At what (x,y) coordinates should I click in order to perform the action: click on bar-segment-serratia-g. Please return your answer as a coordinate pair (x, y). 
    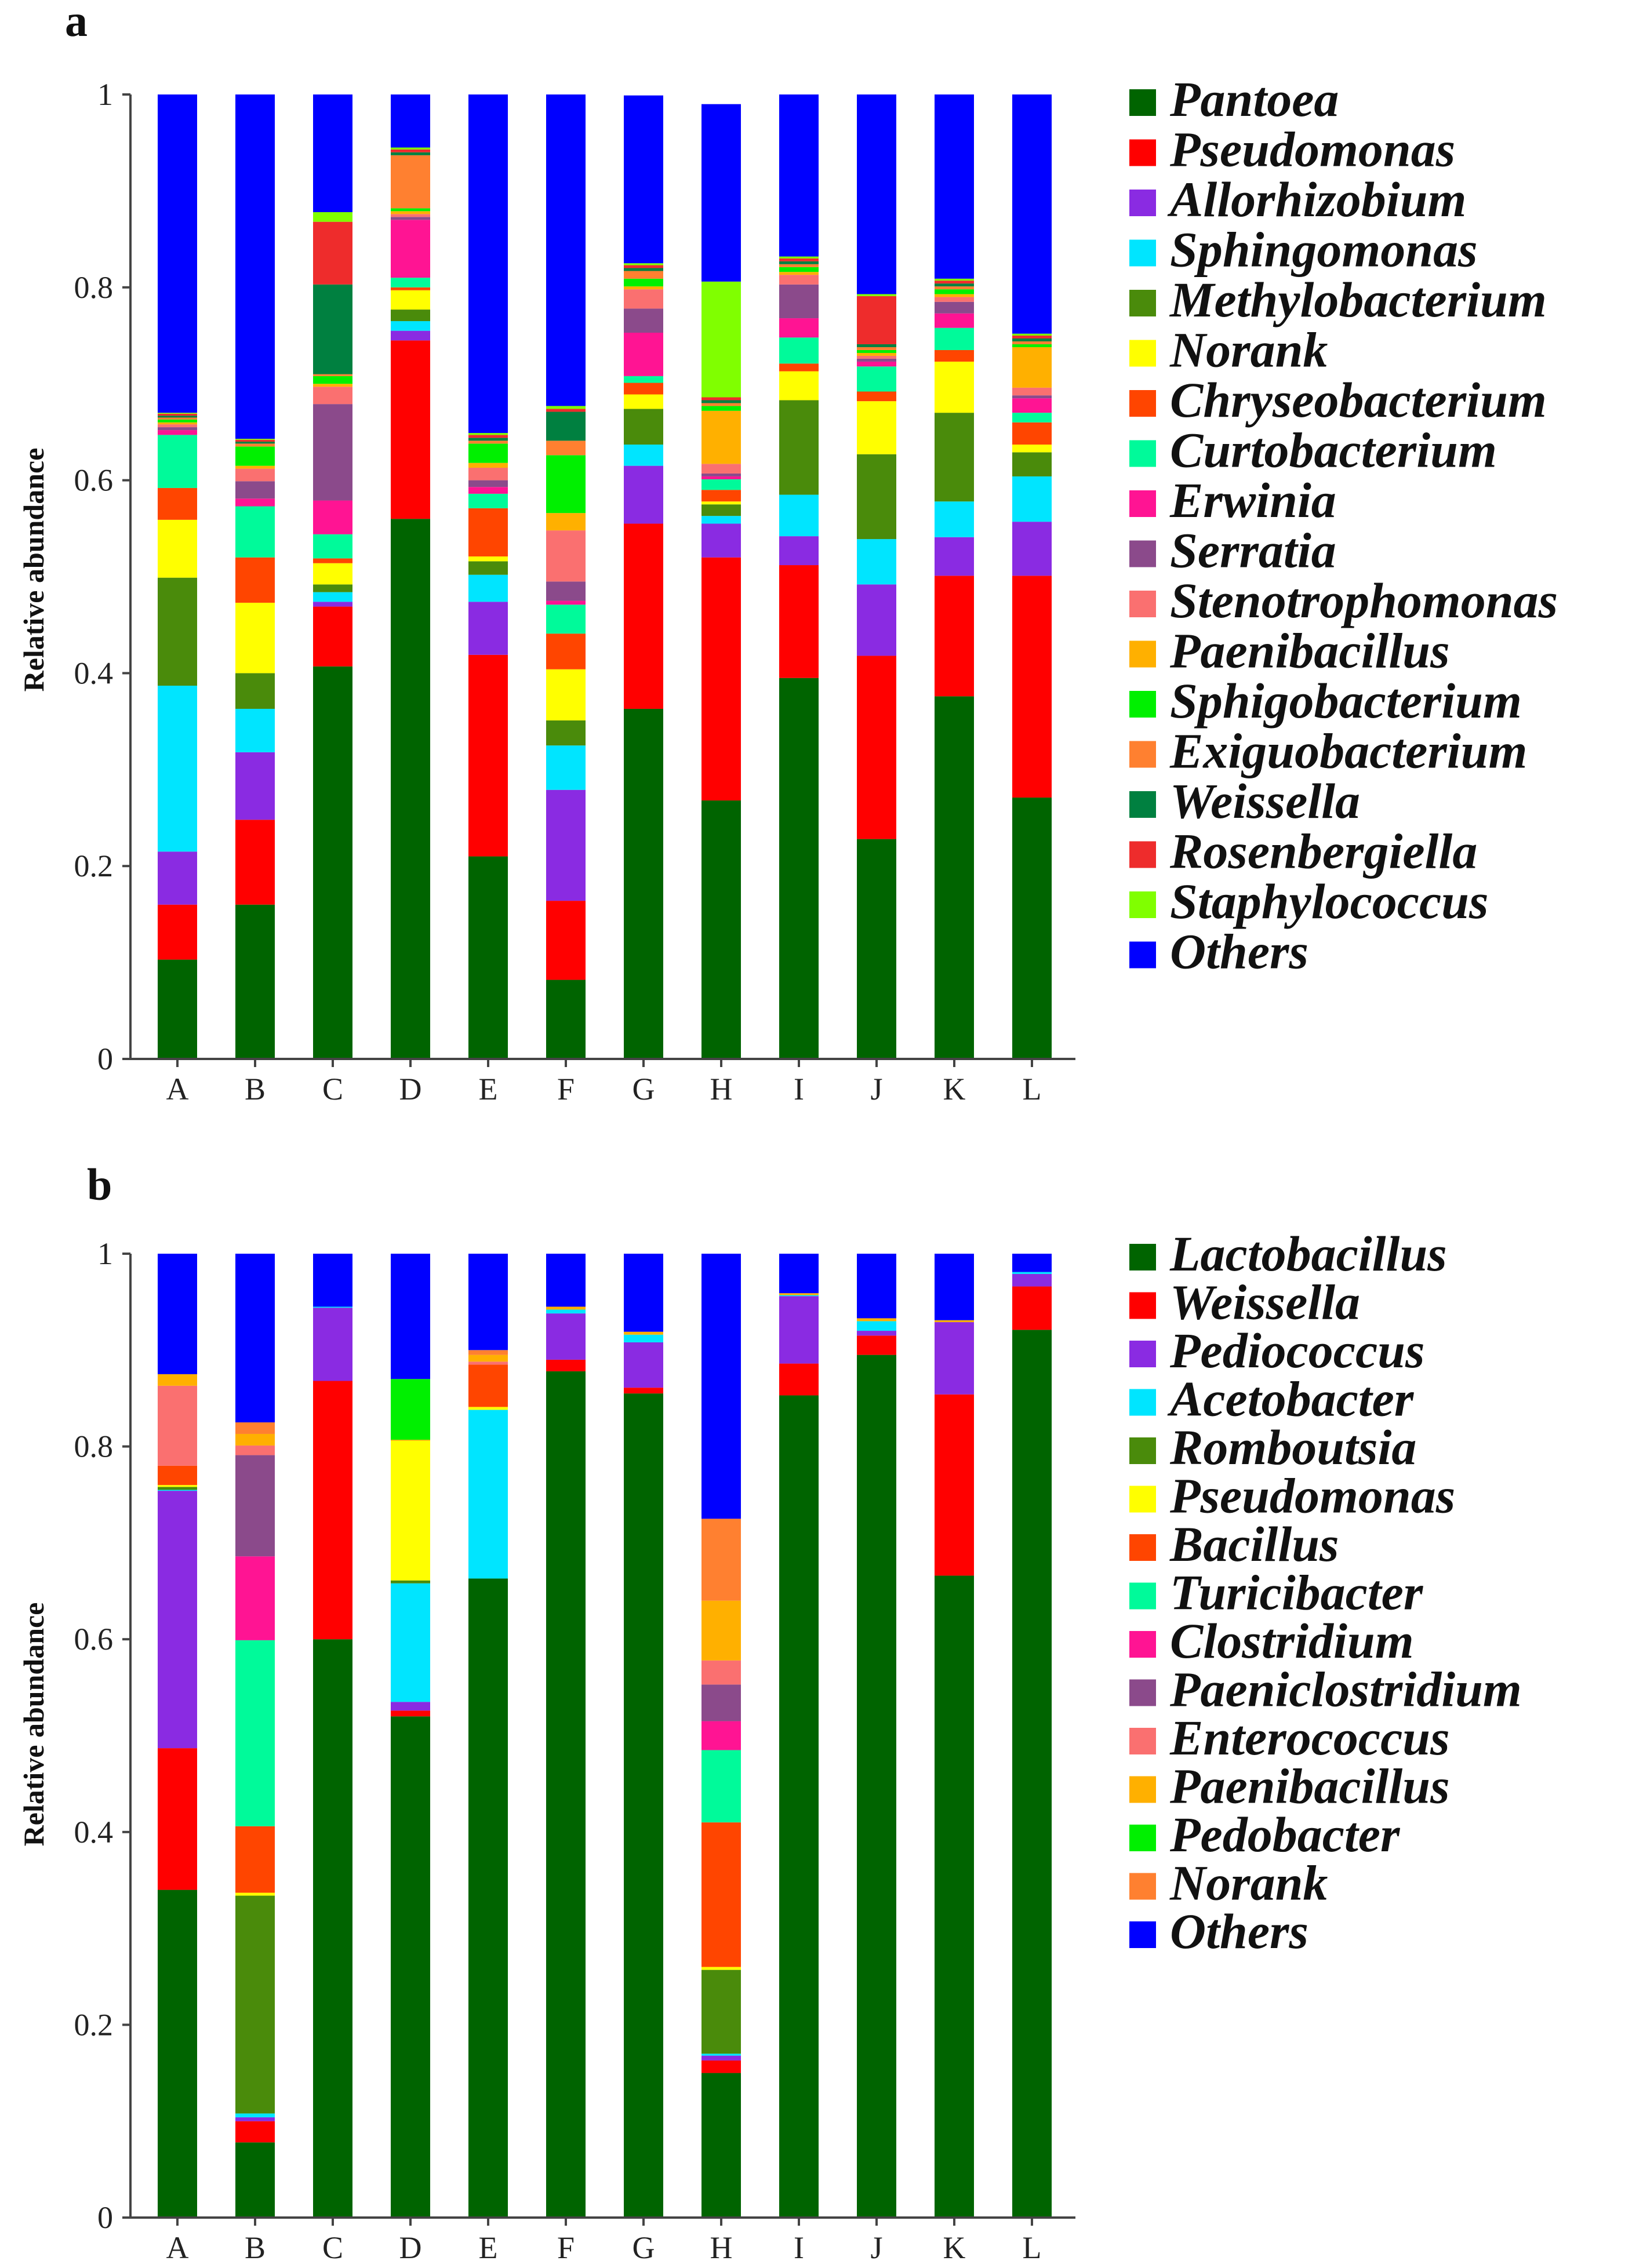
    Looking at the image, I should click on (643, 320).